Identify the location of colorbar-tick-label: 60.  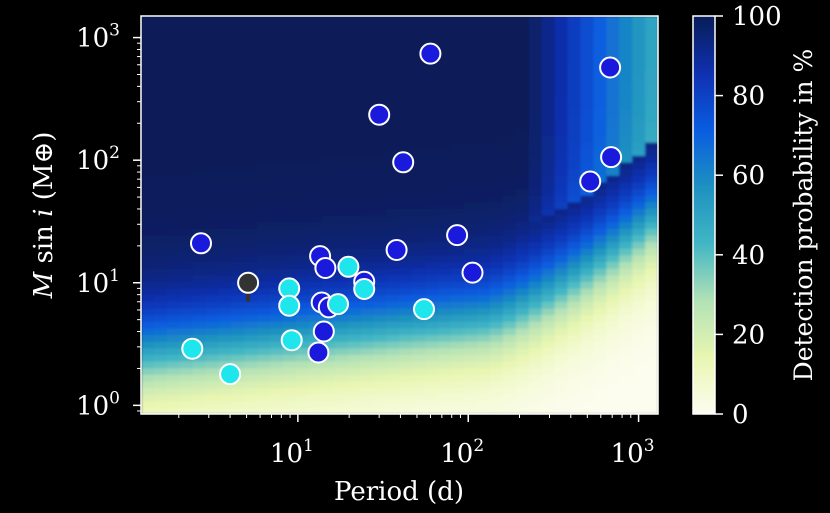
(748, 176).